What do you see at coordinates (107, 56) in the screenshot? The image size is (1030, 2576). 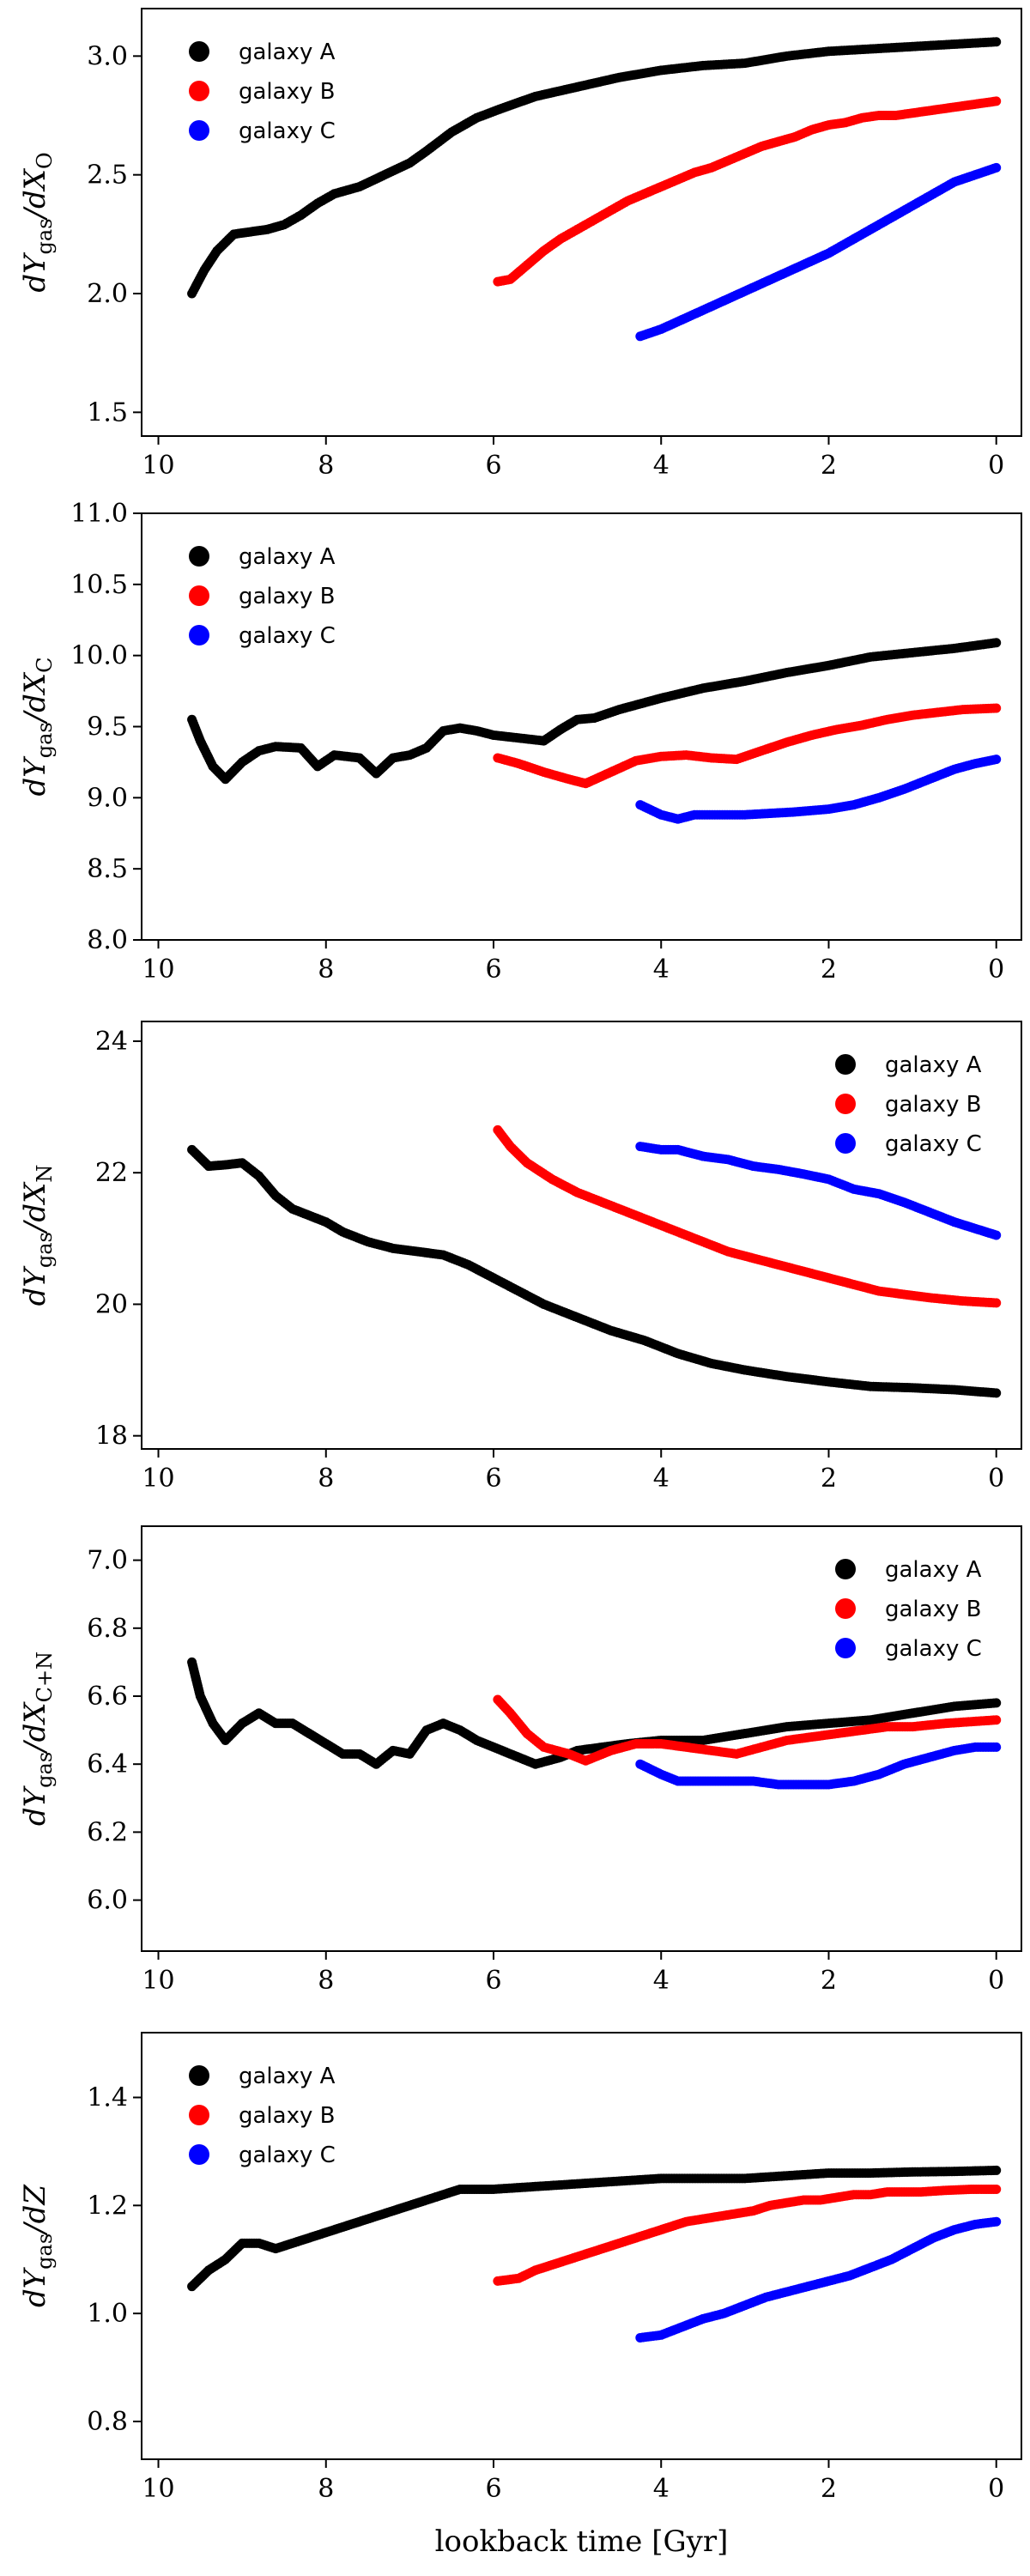 I see `y-tick-label: 3.0` at bounding box center [107, 56].